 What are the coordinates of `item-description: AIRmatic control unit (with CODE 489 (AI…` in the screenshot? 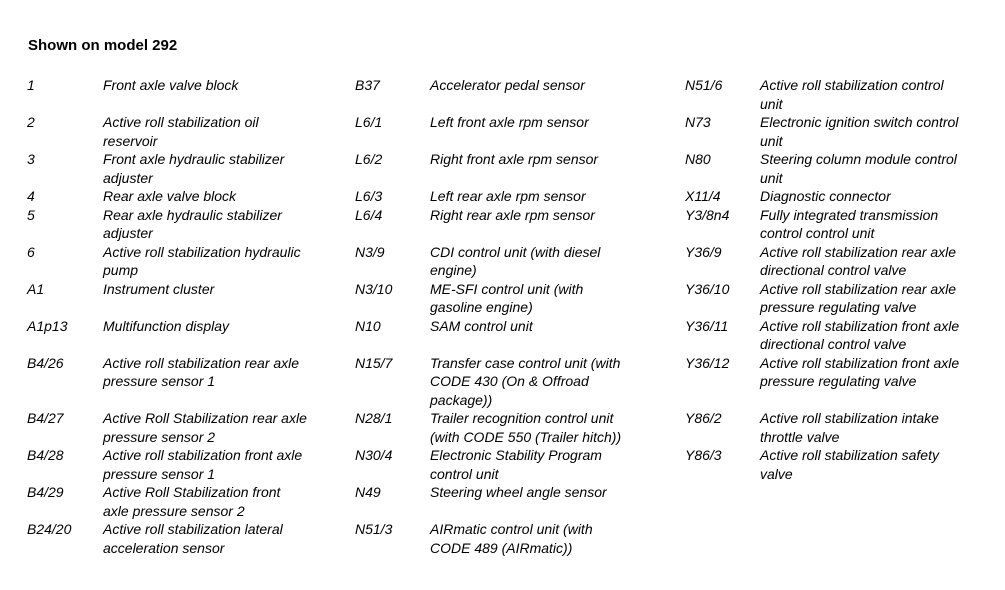 It's located at (511, 538).